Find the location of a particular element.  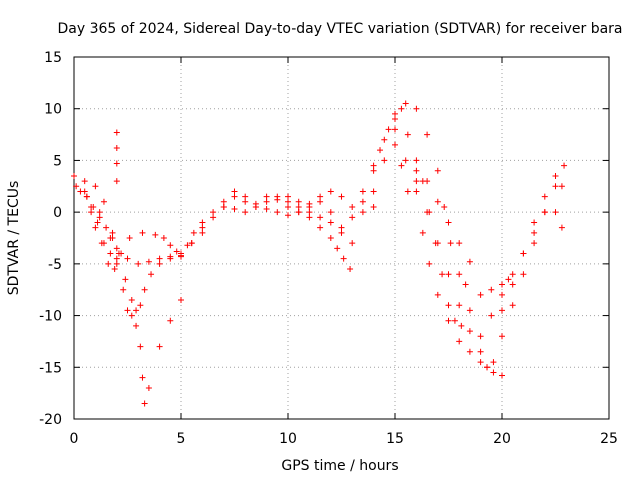

y-tick-label: -10 is located at coordinates (50, 317).